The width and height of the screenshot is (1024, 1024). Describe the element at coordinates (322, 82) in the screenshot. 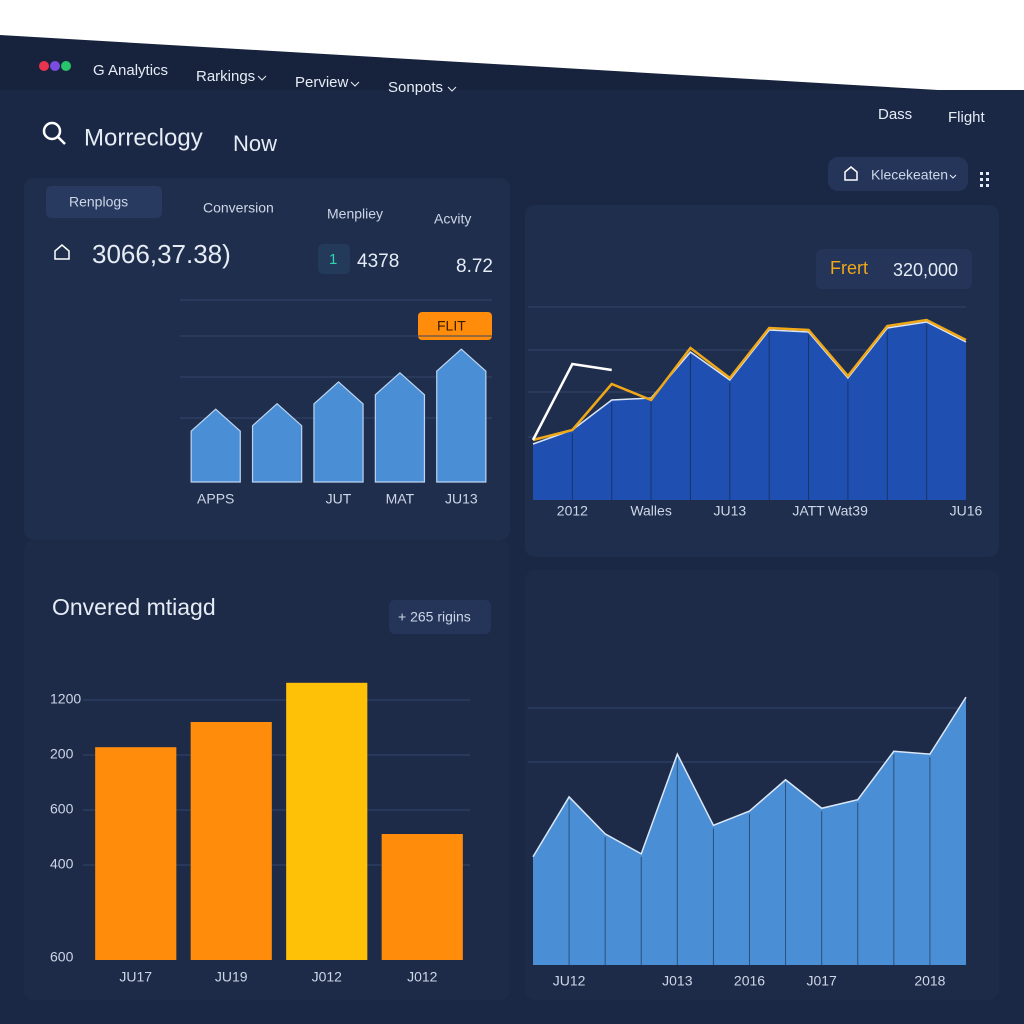

I see `nav-item: Perview` at that location.